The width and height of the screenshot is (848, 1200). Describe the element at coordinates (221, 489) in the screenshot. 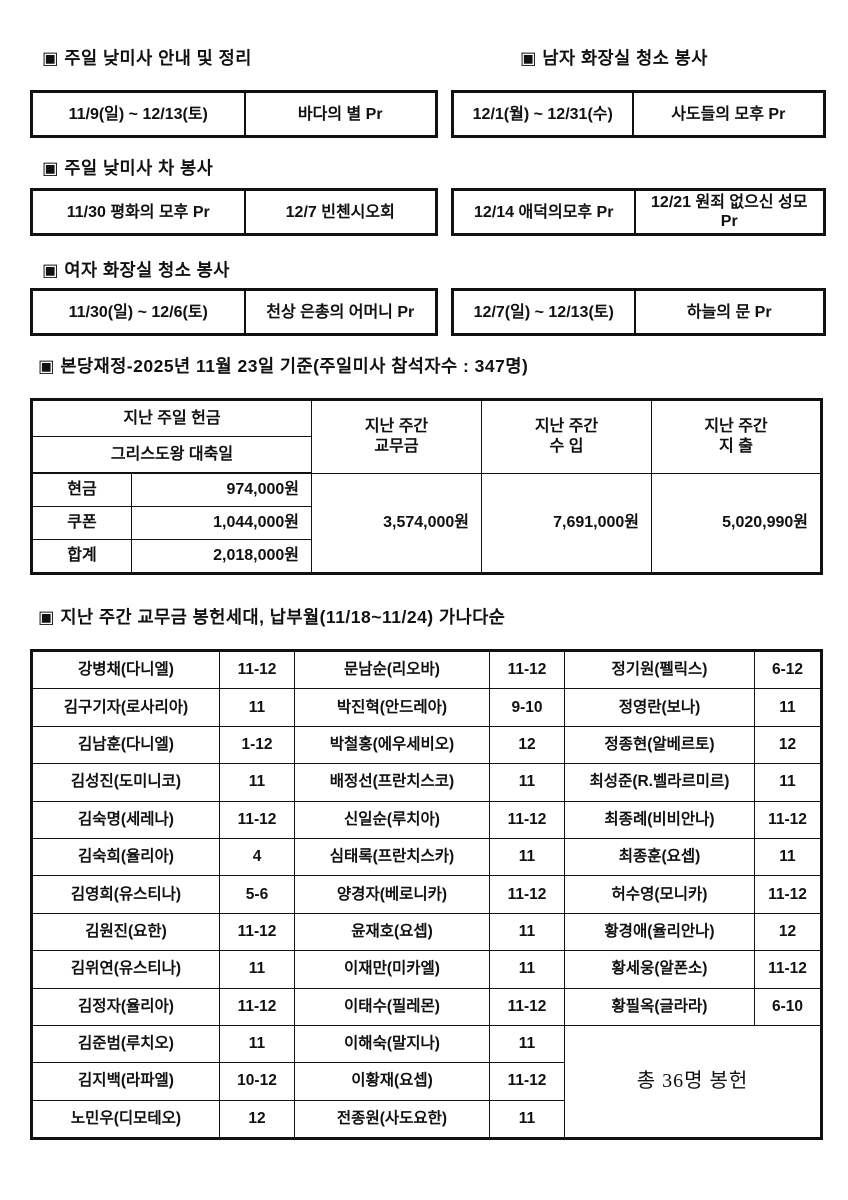

I see `offering-row-amount: 974,000원` at that location.